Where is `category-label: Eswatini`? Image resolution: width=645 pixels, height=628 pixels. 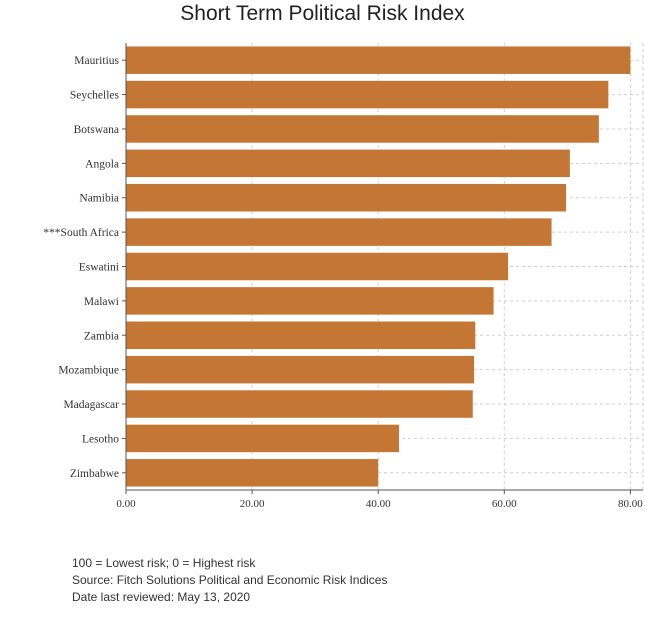 category-label: Eswatini is located at coordinates (99, 268).